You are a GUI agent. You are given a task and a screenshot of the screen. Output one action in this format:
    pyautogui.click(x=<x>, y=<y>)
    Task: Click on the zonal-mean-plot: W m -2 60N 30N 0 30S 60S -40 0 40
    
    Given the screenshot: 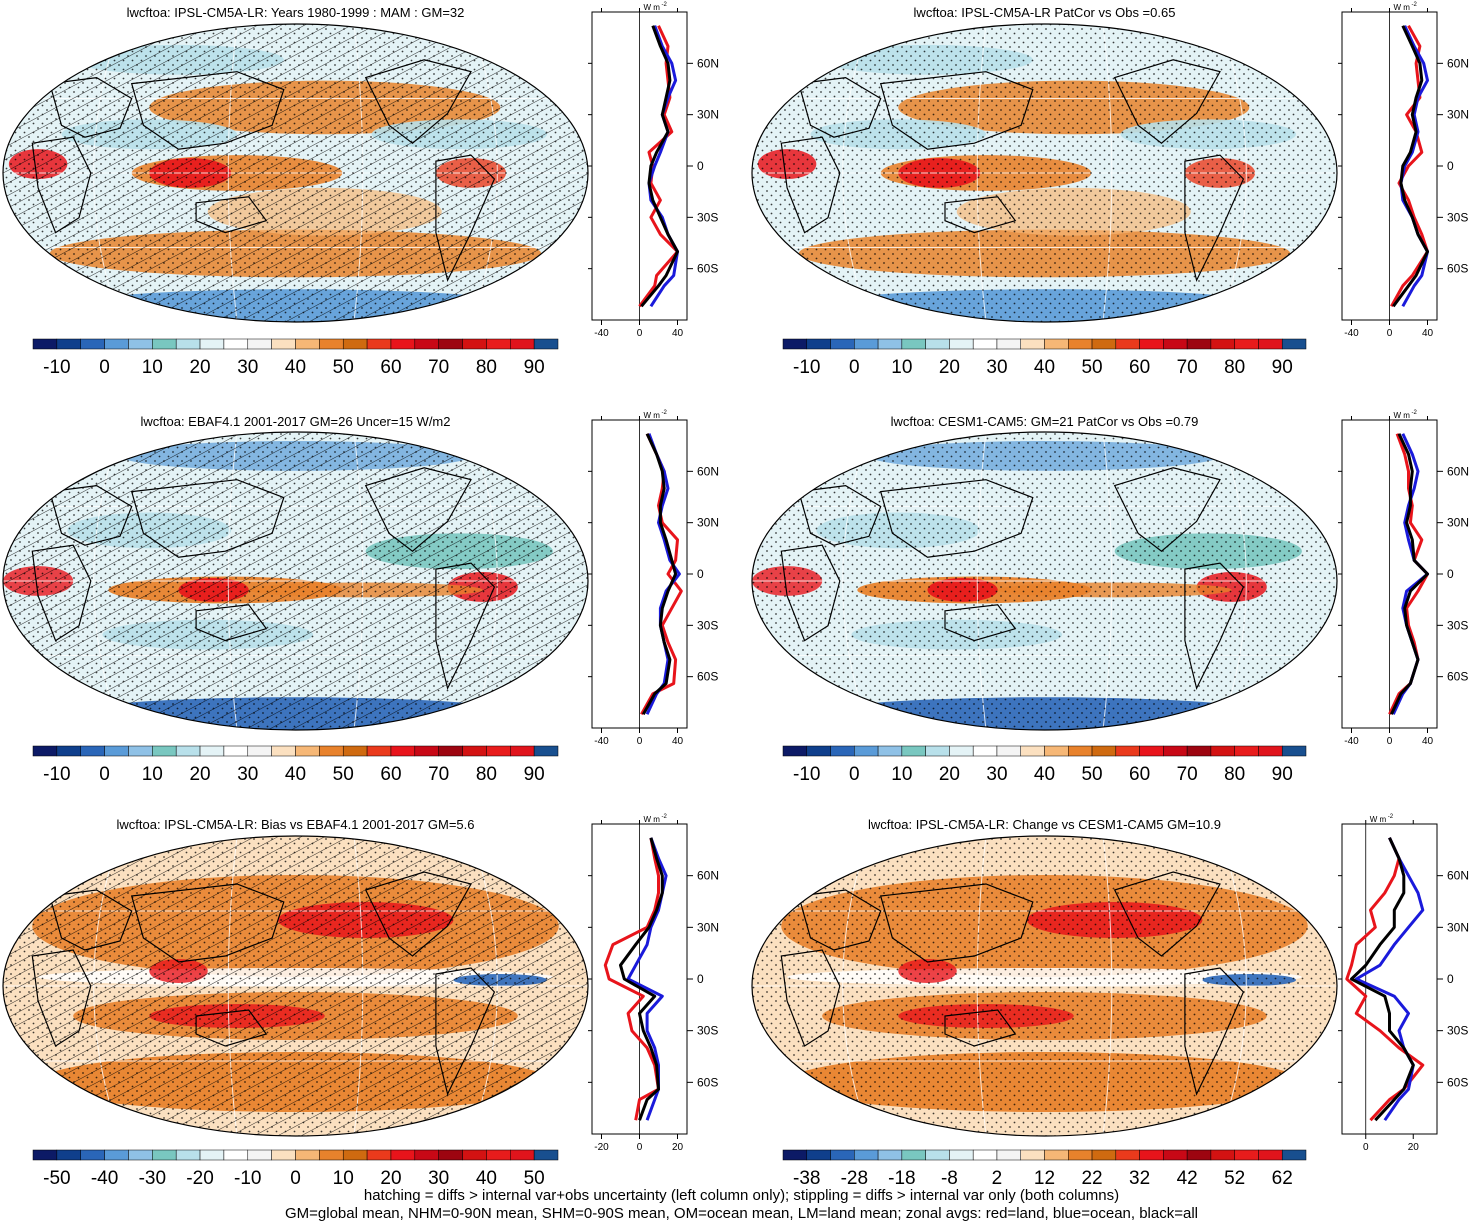 What is the action you would take?
    pyautogui.click(x=1403, y=578)
    